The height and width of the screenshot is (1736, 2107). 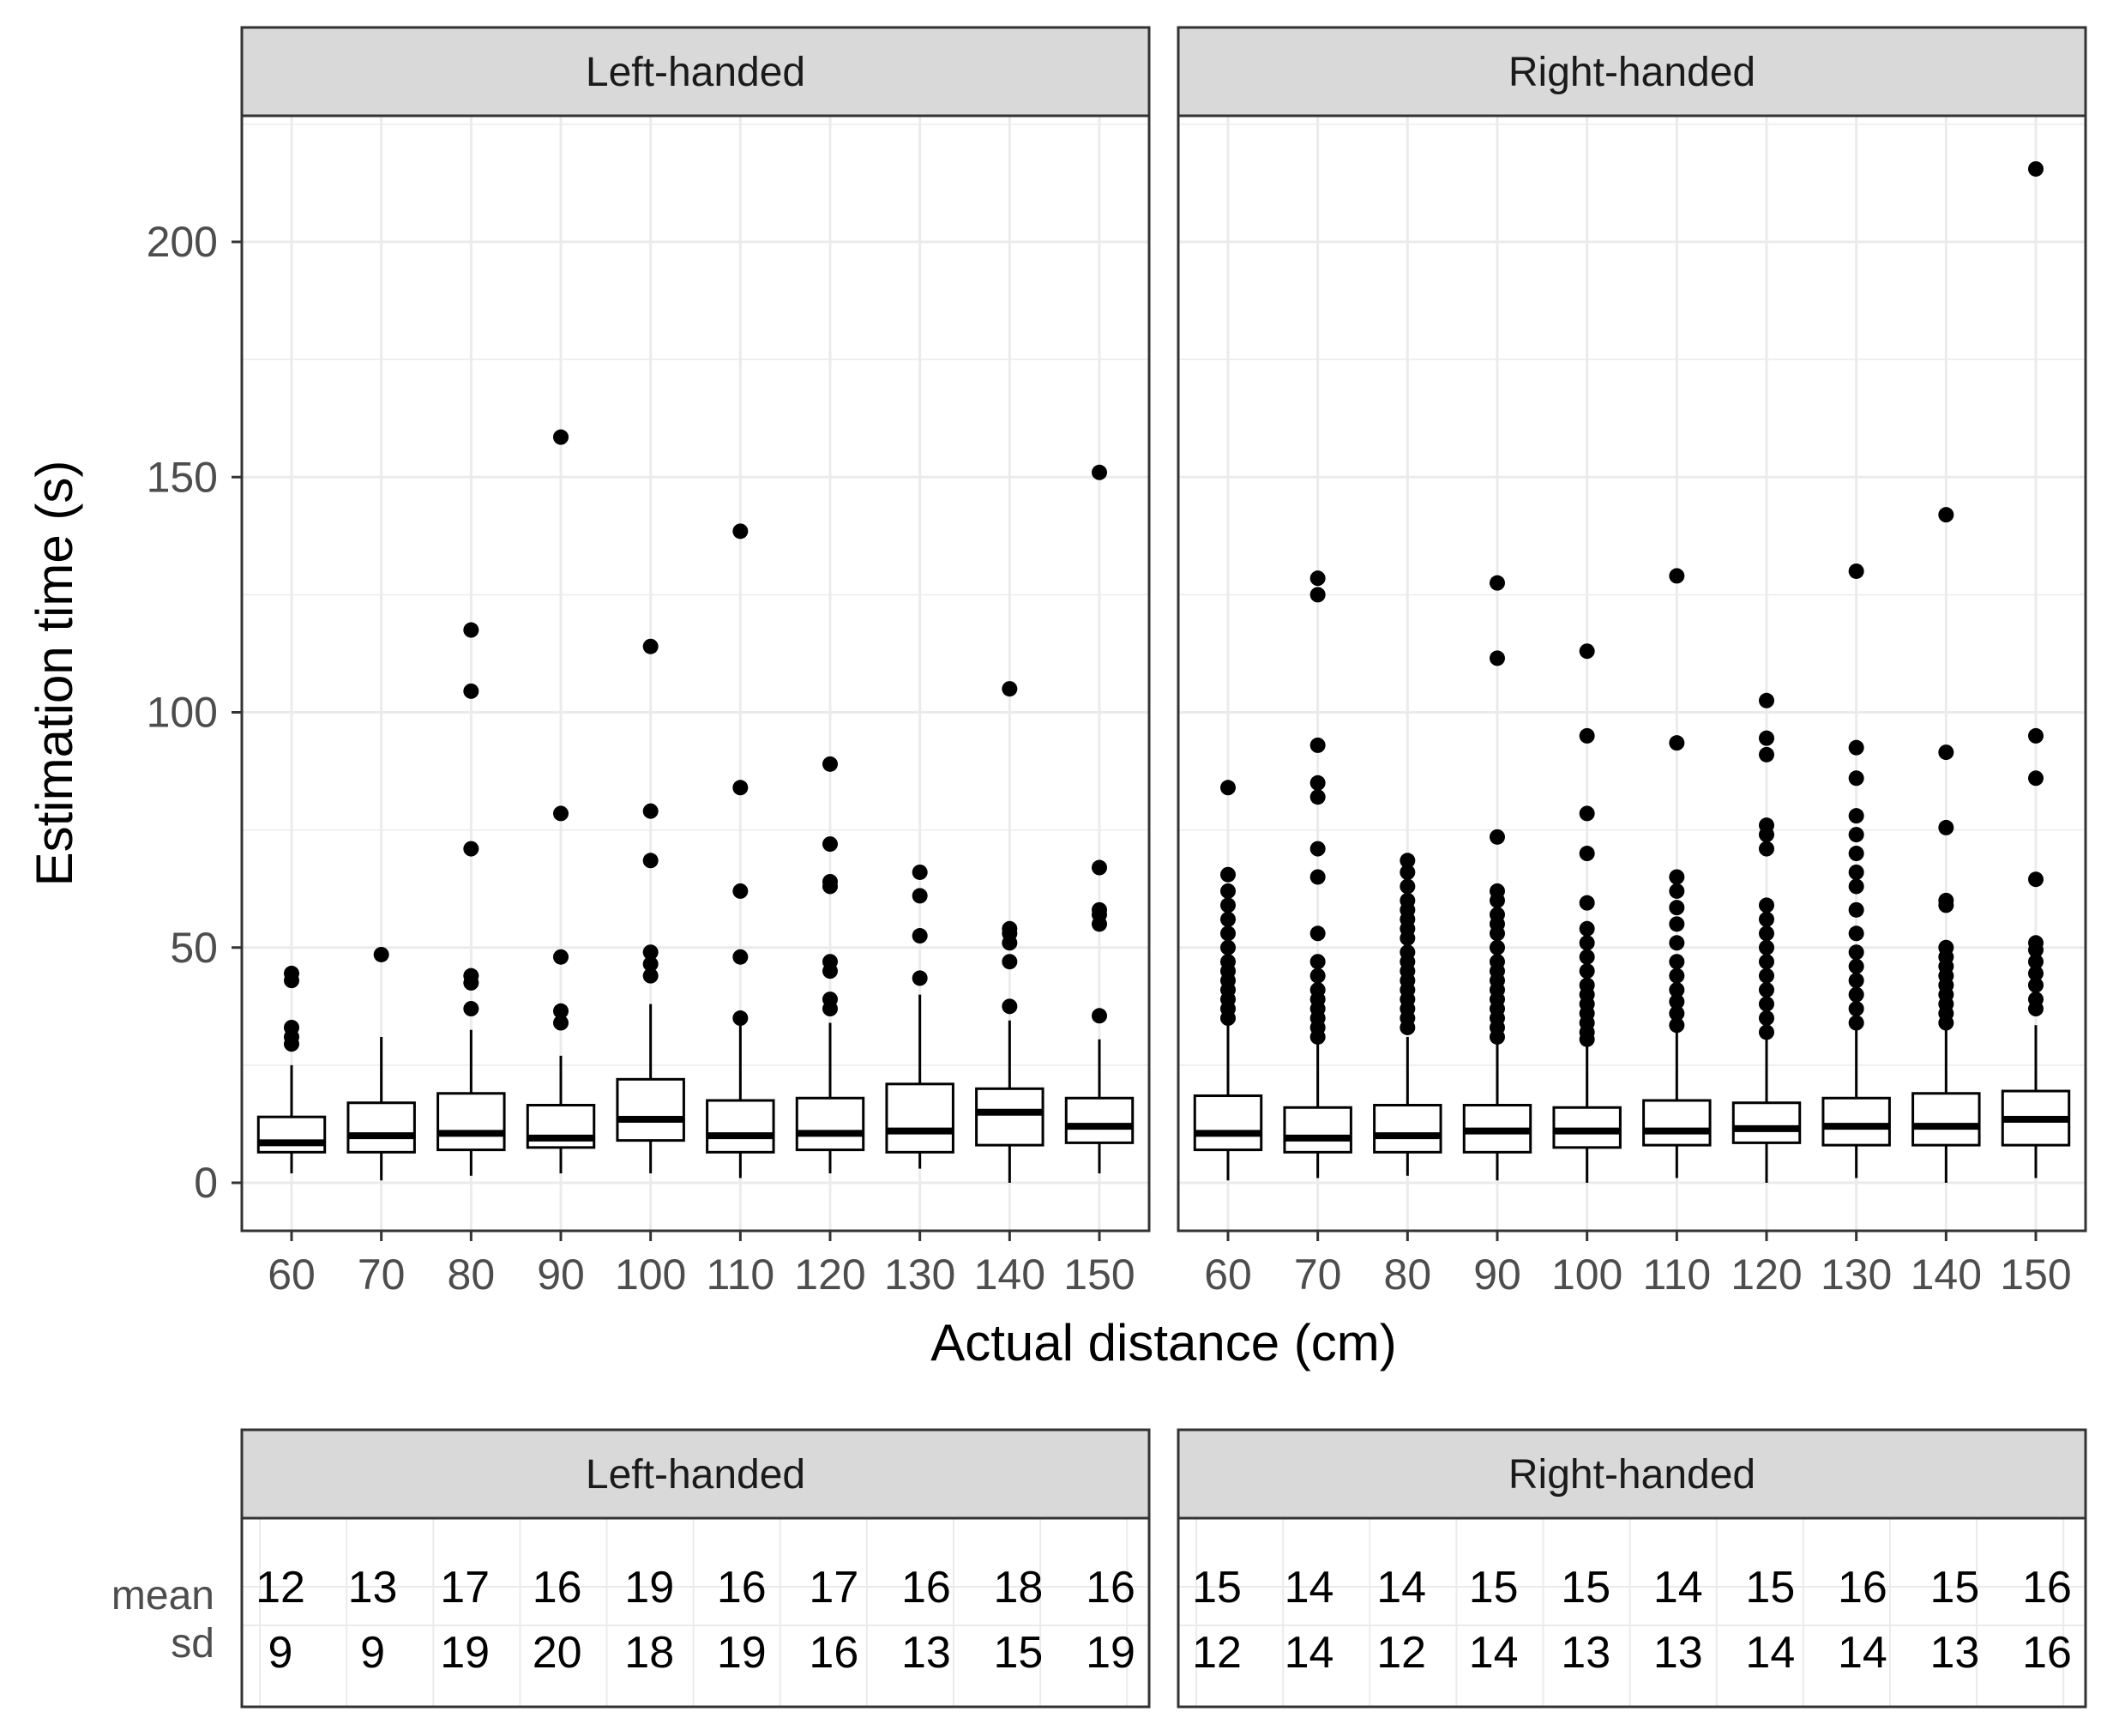 What do you see at coordinates (1228, 1275) in the screenshot?
I see `x-tick-label: 60` at bounding box center [1228, 1275].